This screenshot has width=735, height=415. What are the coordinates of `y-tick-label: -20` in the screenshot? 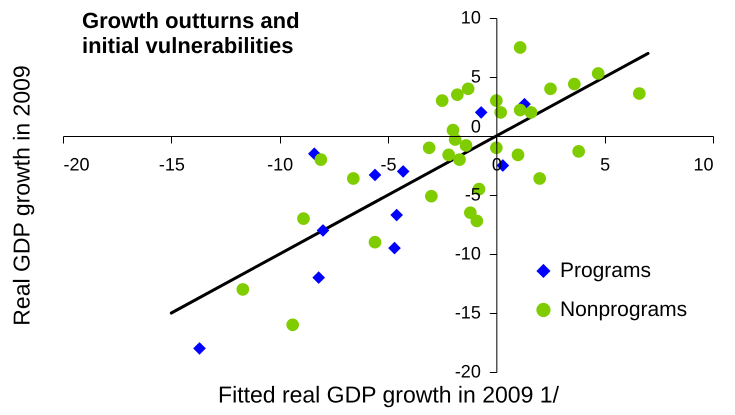 It's located at (467, 372).